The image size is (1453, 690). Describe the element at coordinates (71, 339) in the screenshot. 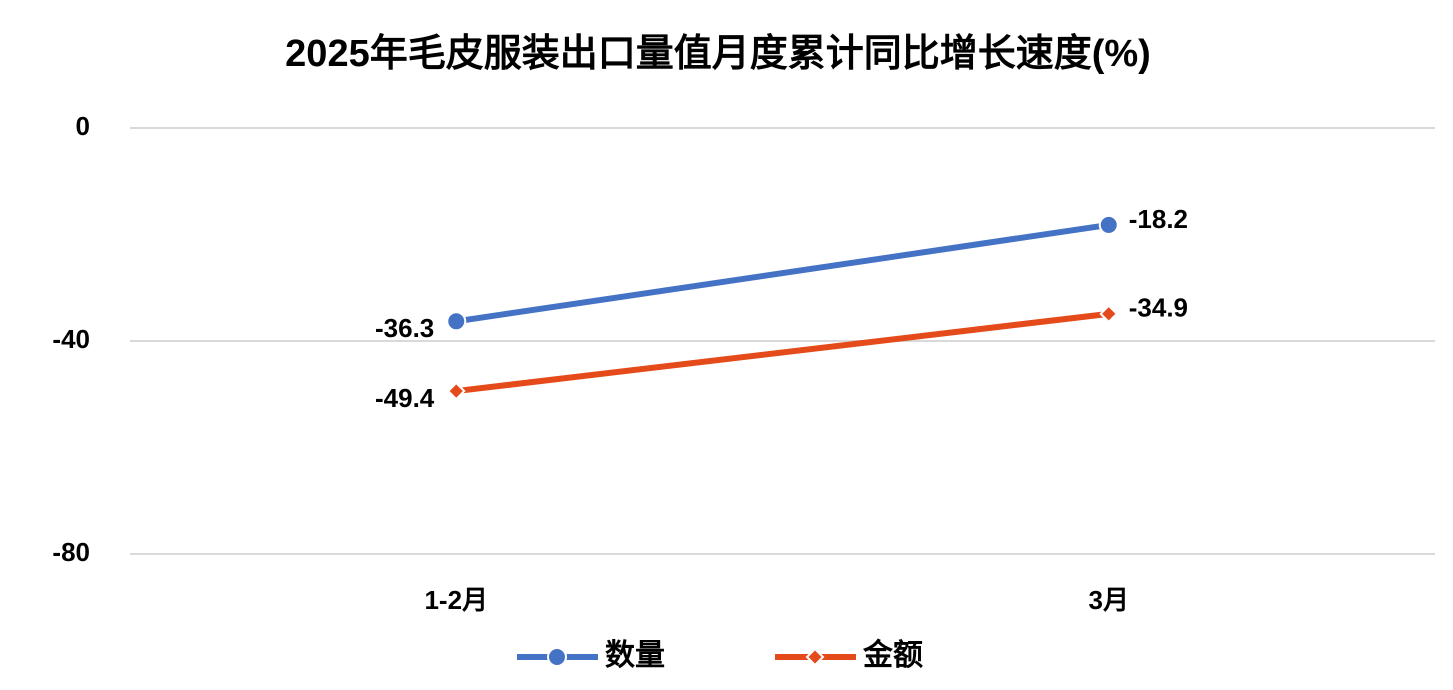

I see `y-tick-label: -40` at that location.